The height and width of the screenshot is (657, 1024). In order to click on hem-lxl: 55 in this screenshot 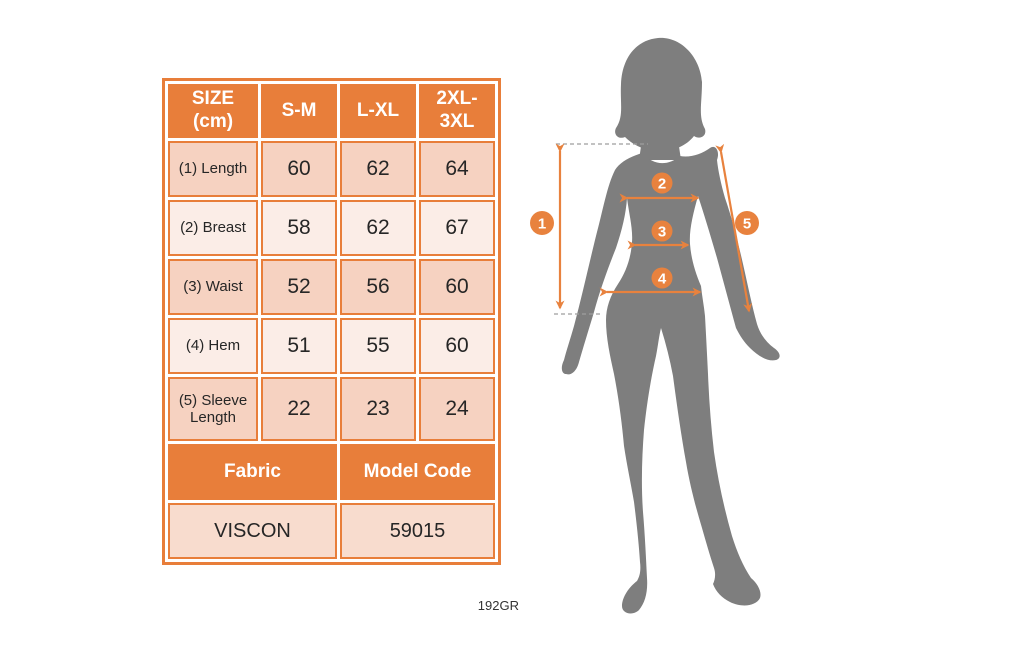, I will do `click(378, 346)`.